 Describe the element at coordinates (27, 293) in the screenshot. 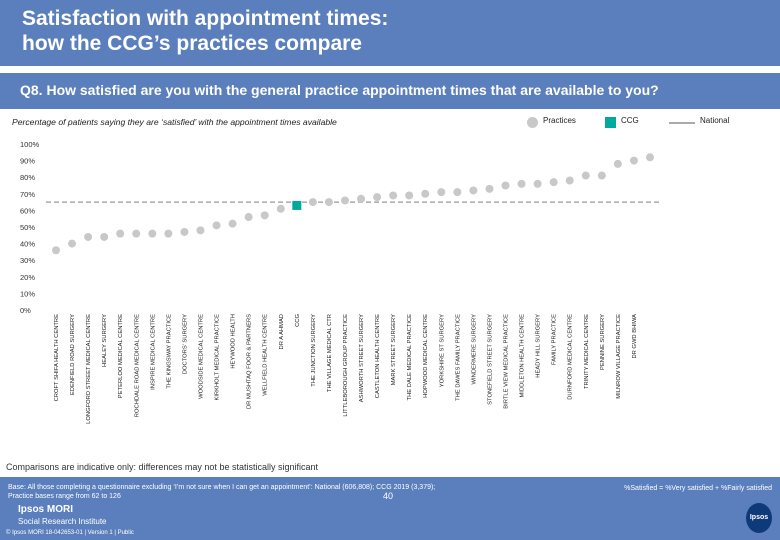

I see `y-tick-label: 10%` at that location.